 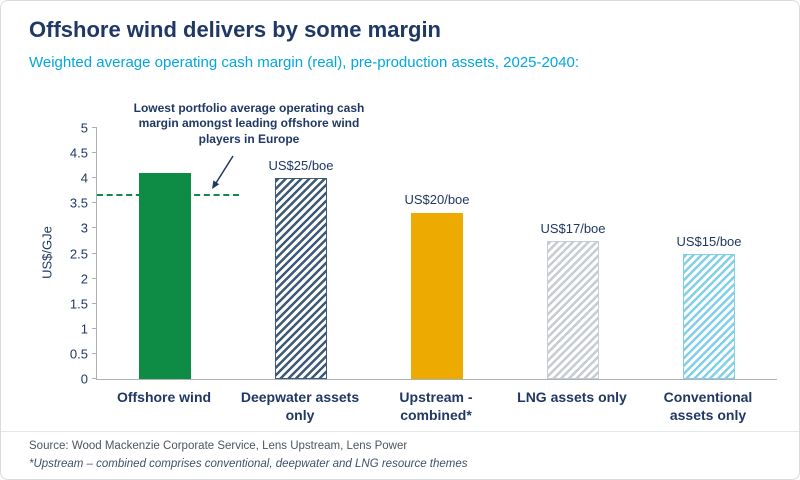 I want to click on y-axis-tick: 4.5, so click(x=78, y=153).